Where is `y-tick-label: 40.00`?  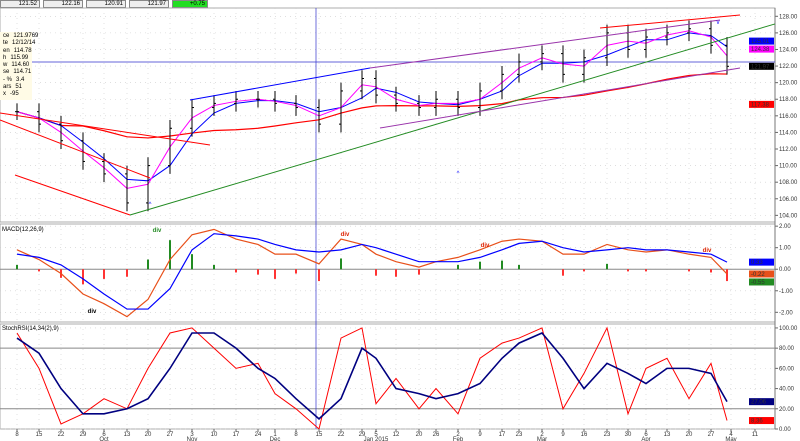
y-tick-label: 40.00 is located at coordinates (787, 390).